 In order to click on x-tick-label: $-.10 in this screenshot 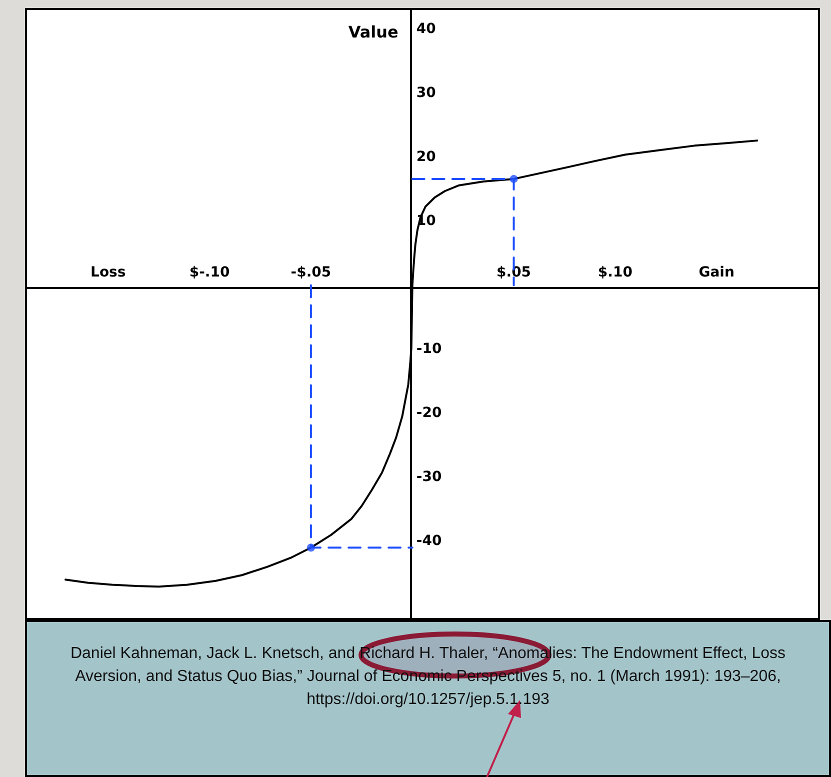, I will do `click(209, 272)`.